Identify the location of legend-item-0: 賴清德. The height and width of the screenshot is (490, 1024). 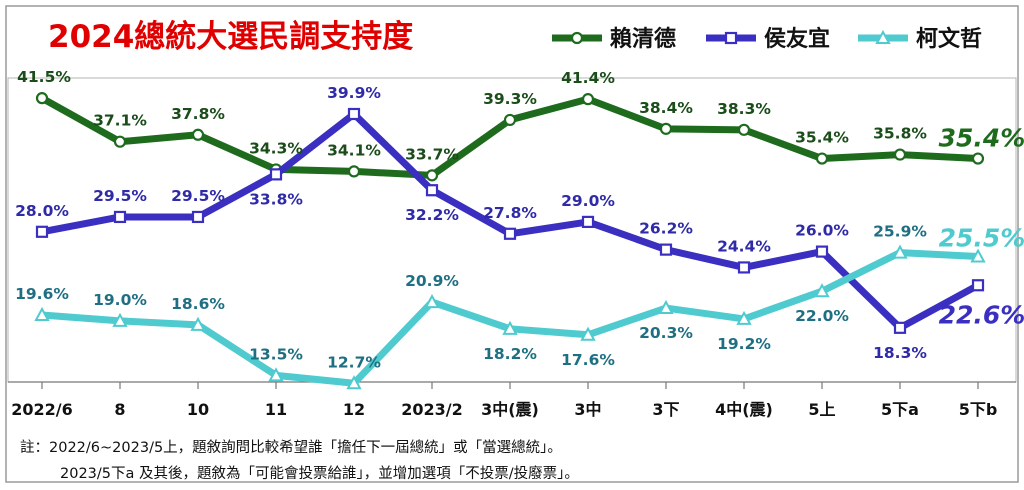
(614, 39).